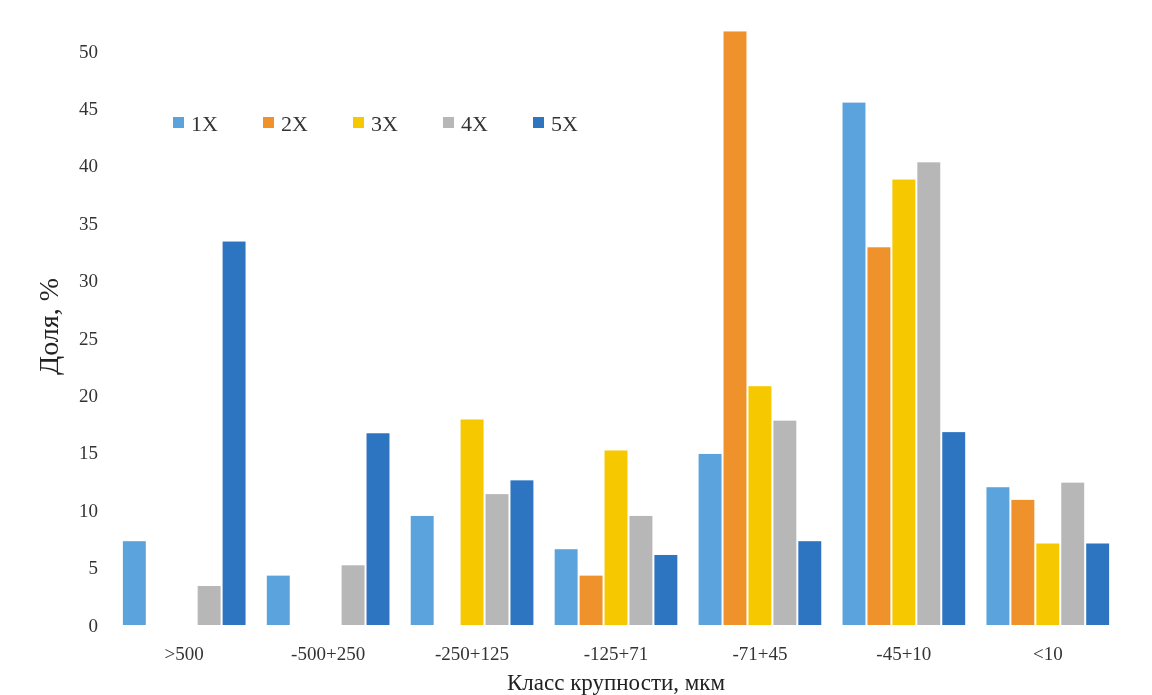 The width and height of the screenshot is (1152, 695). I want to click on legend-label: 3X, so click(384, 123).